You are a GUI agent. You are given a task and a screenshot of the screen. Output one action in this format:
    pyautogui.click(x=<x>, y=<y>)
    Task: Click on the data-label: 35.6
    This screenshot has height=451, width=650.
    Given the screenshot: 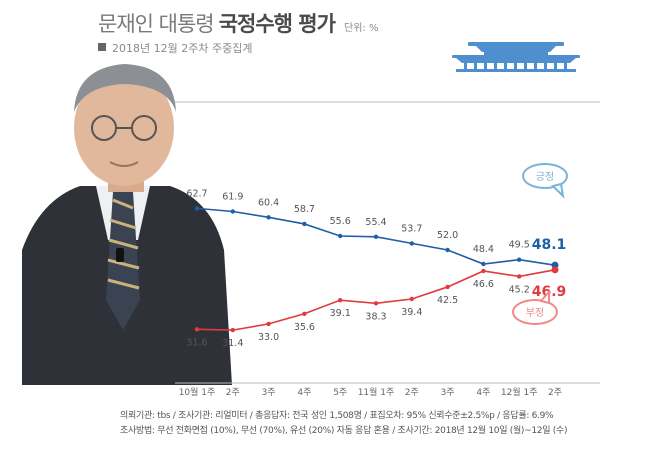 What is the action you would take?
    pyautogui.click(x=304, y=327)
    